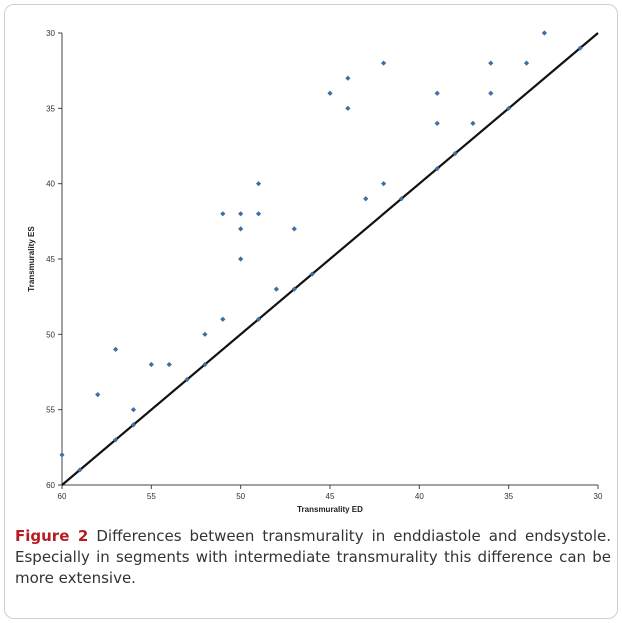 The width and height of the screenshot is (622, 623). What do you see at coordinates (50, 259) in the screenshot?
I see `y-tick-label: 45` at bounding box center [50, 259].